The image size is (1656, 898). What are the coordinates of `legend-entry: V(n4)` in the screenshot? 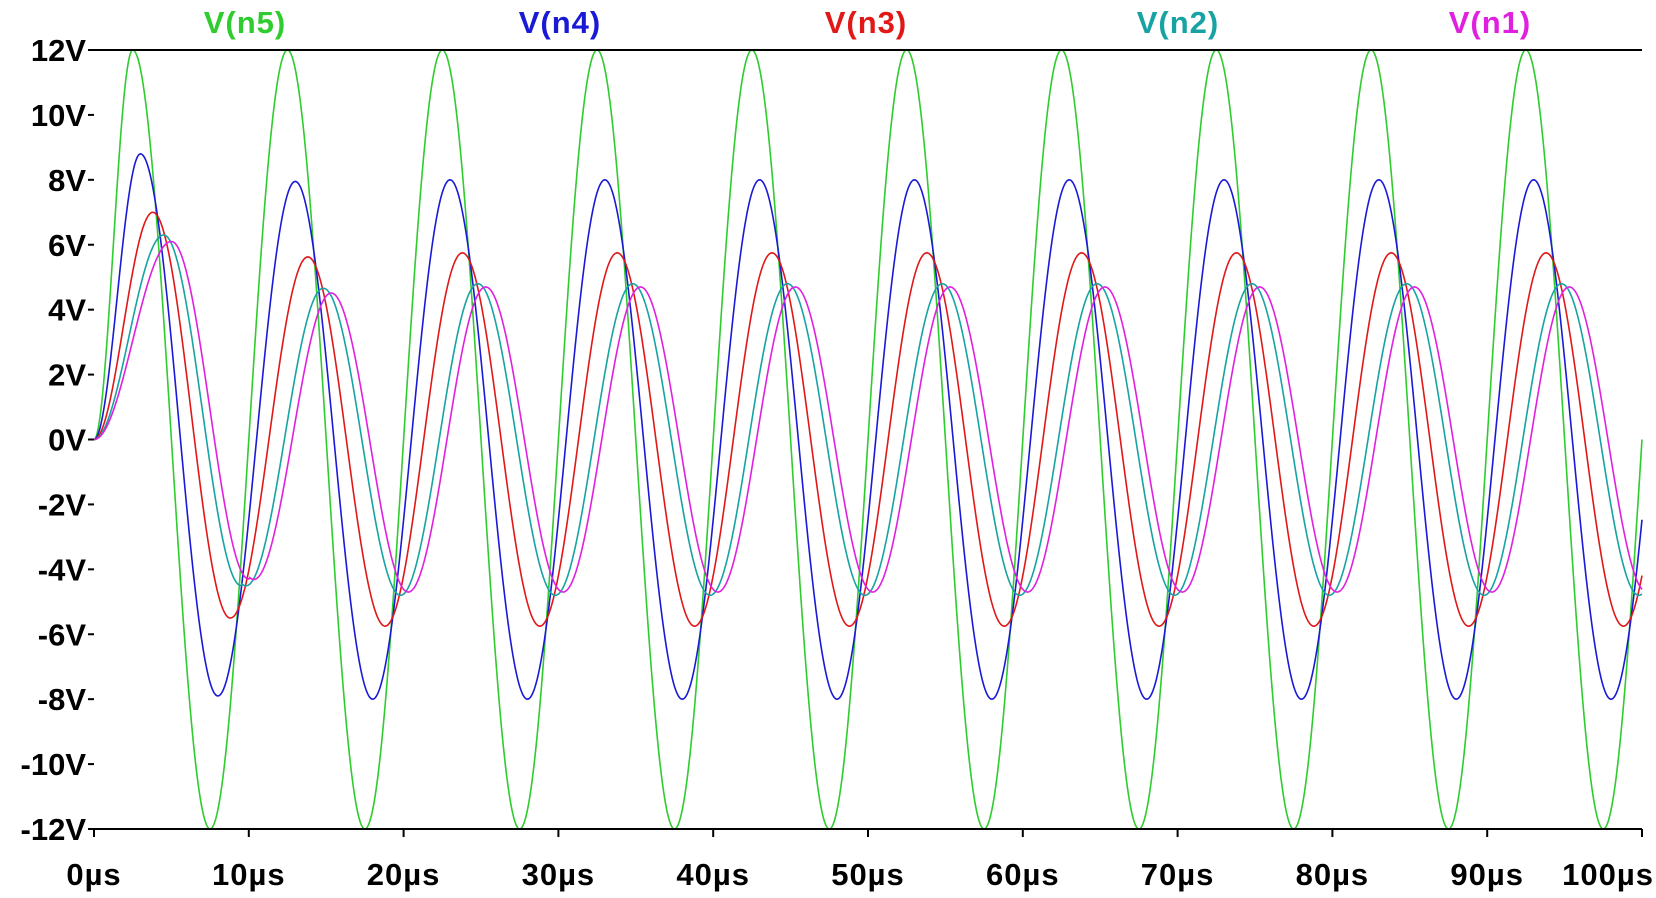 It's located at (560, 22).